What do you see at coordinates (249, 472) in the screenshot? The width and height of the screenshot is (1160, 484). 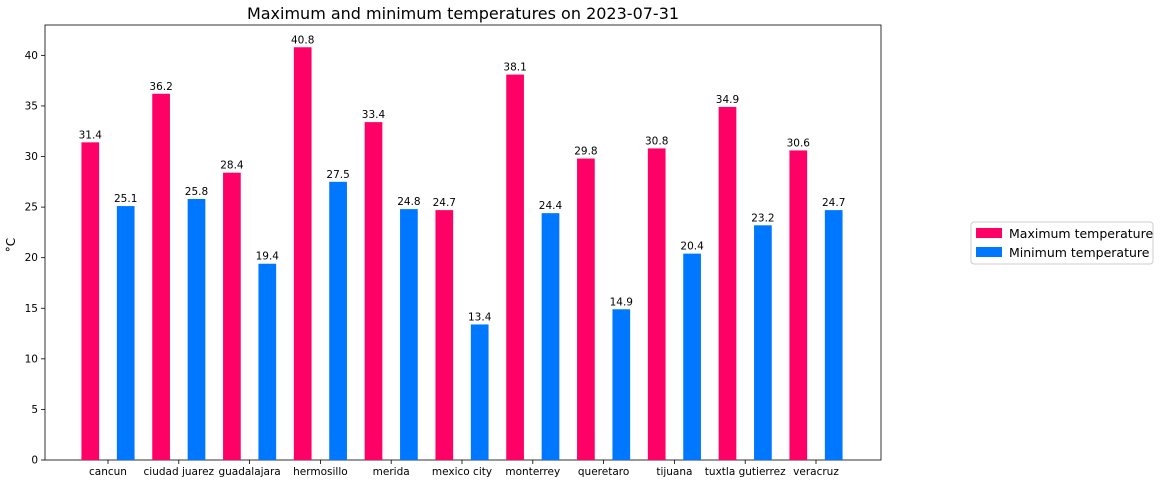 I see `x-tick-label: guadalajara` at bounding box center [249, 472].